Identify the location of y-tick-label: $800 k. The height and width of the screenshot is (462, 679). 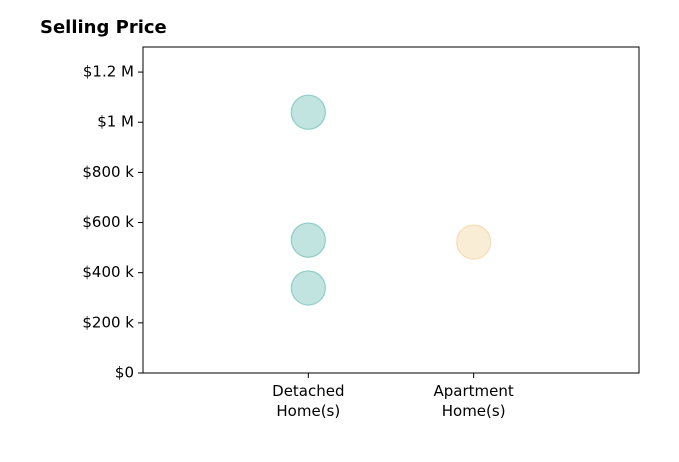
(108, 172).